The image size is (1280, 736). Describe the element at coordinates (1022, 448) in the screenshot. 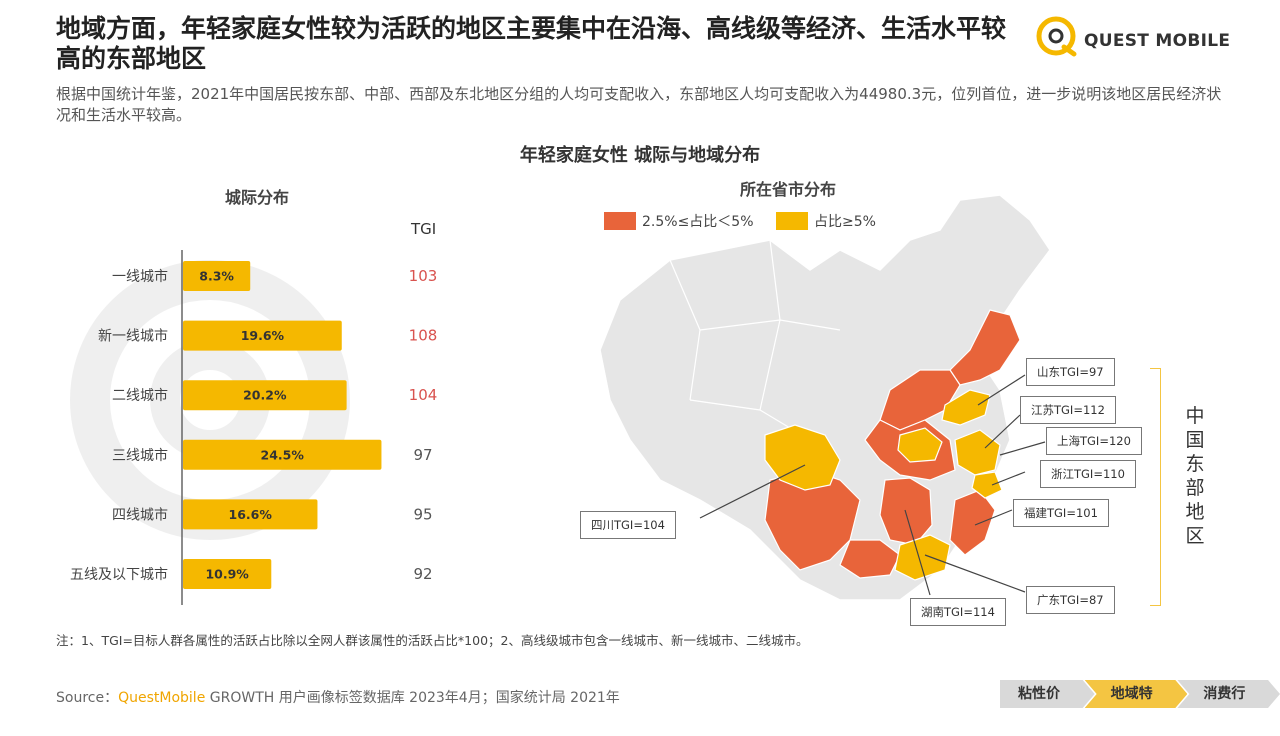

I see `leader-shanghai` at that location.